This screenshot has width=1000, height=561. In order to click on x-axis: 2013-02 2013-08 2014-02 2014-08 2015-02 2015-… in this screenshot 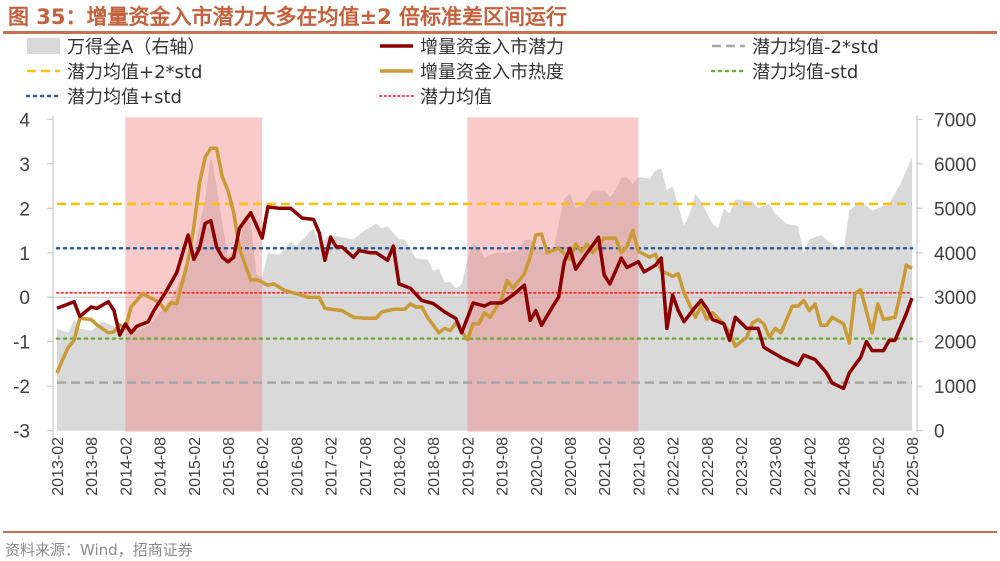, I will do `click(486, 466)`.